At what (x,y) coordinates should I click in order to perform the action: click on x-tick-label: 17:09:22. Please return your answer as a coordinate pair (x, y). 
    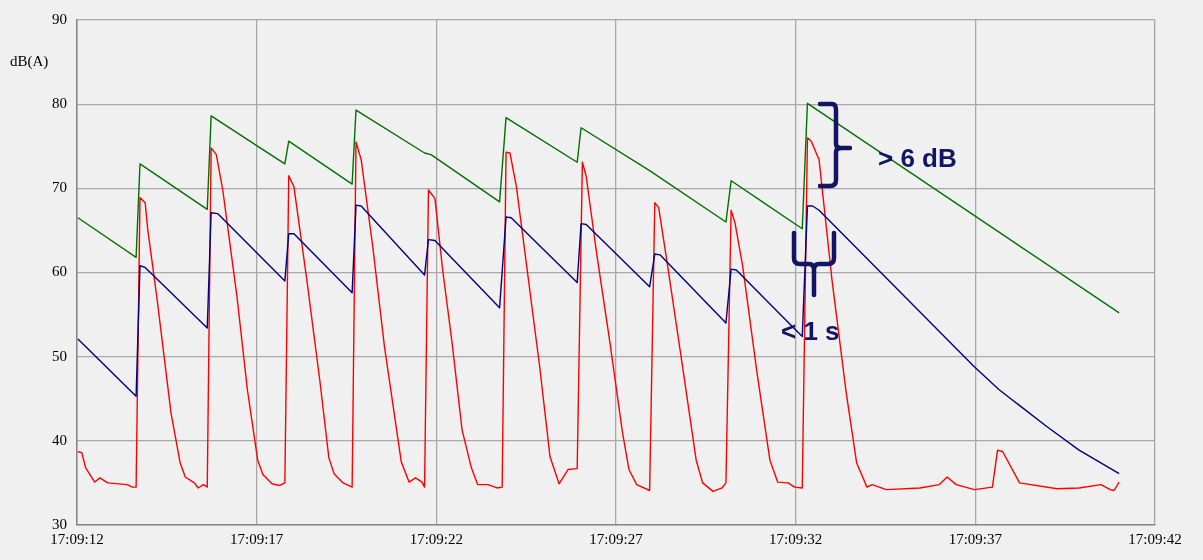
    Looking at the image, I should click on (436, 538).